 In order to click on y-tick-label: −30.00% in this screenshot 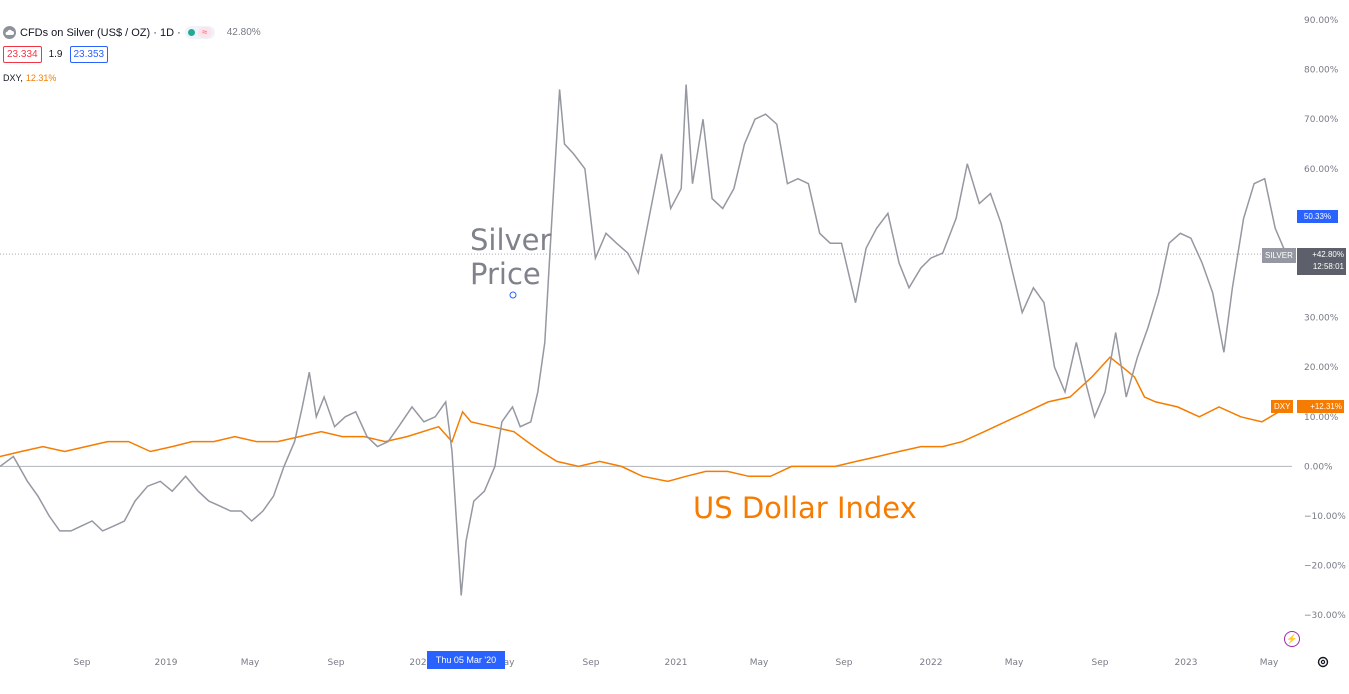, I will do `click(1325, 616)`.